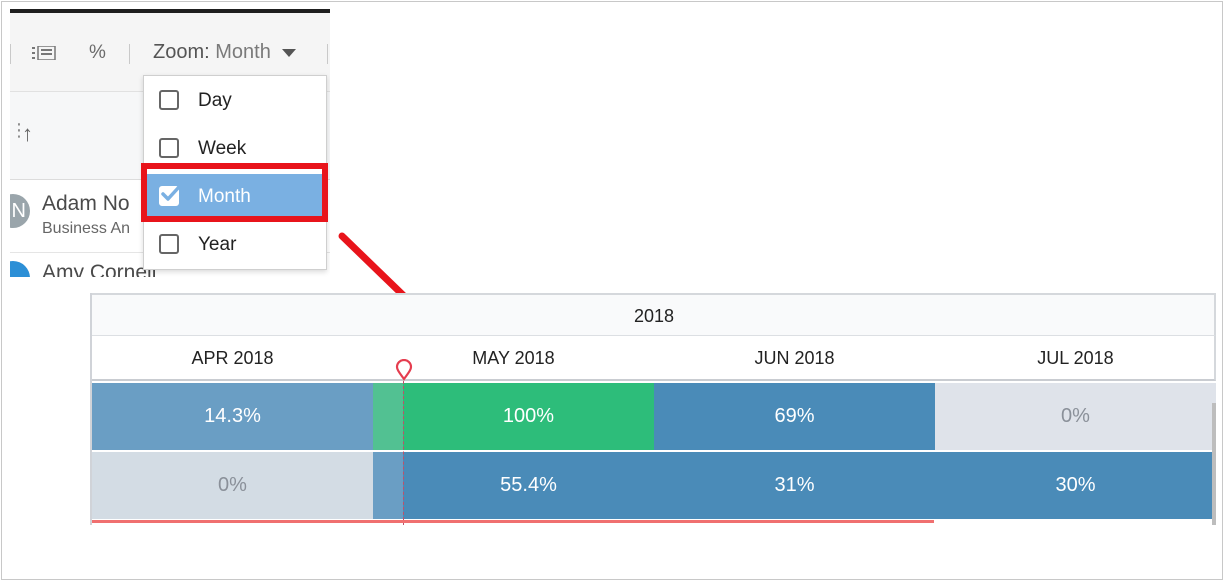  I want to click on list-view-icon, so click(44, 55).